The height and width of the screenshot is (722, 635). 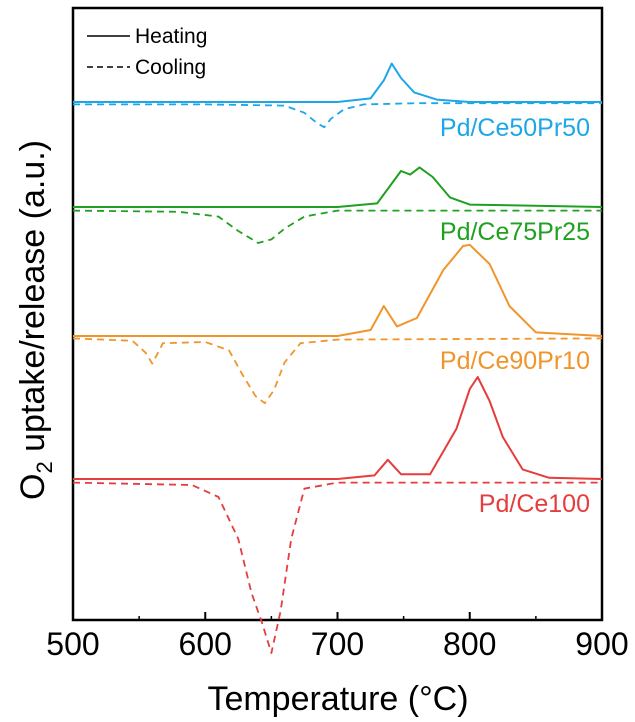 What do you see at coordinates (469, 644) in the screenshot?
I see `x-tick-label: 800` at bounding box center [469, 644].